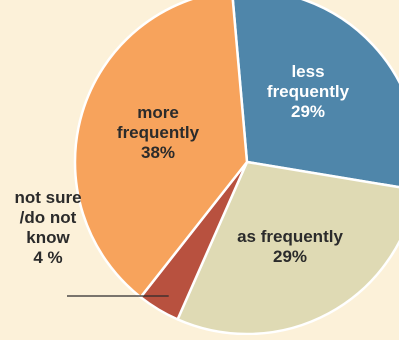 This screenshot has width=399, height=340. What do you see at coordinates (48, 217) in the screenshot?
I see `slice-label-line: /do not` at bounding box center [48, 217].